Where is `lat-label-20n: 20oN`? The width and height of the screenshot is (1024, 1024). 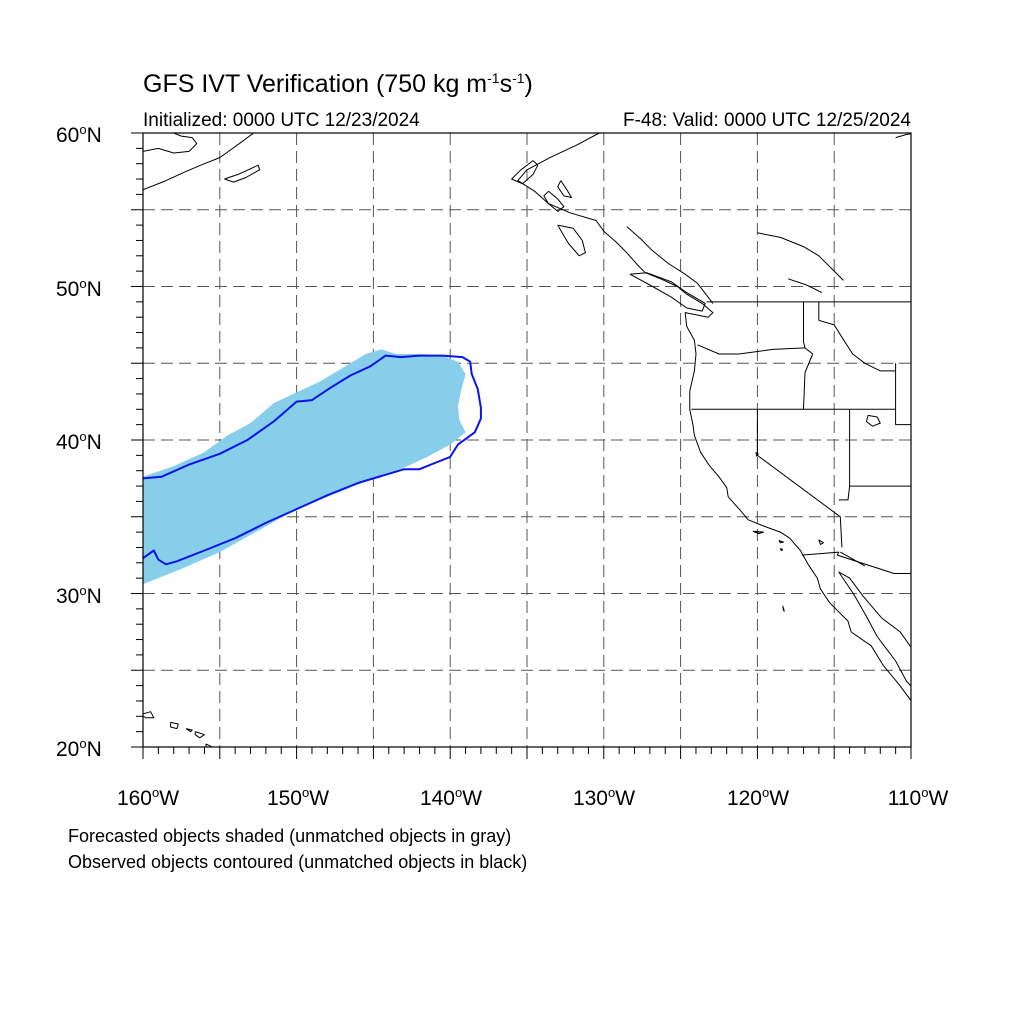
lat-label-20n: 20oN is located at coordinates (79, 748).